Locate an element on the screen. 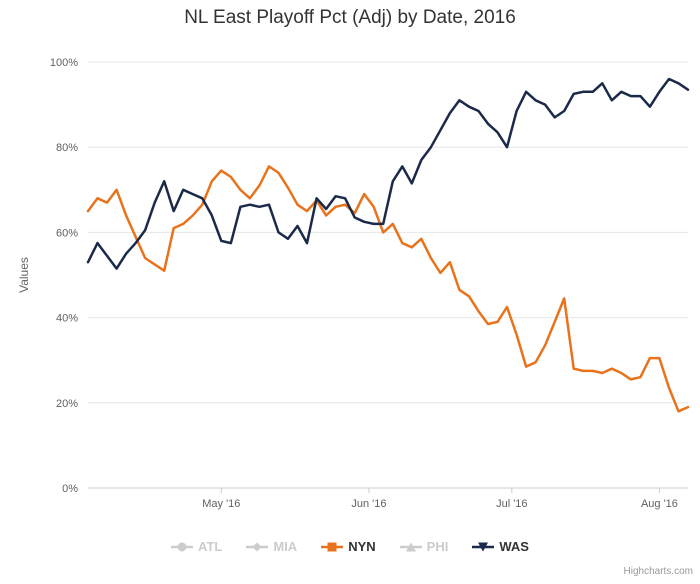  legend-label: ATL is located at coordinates (210, 546).